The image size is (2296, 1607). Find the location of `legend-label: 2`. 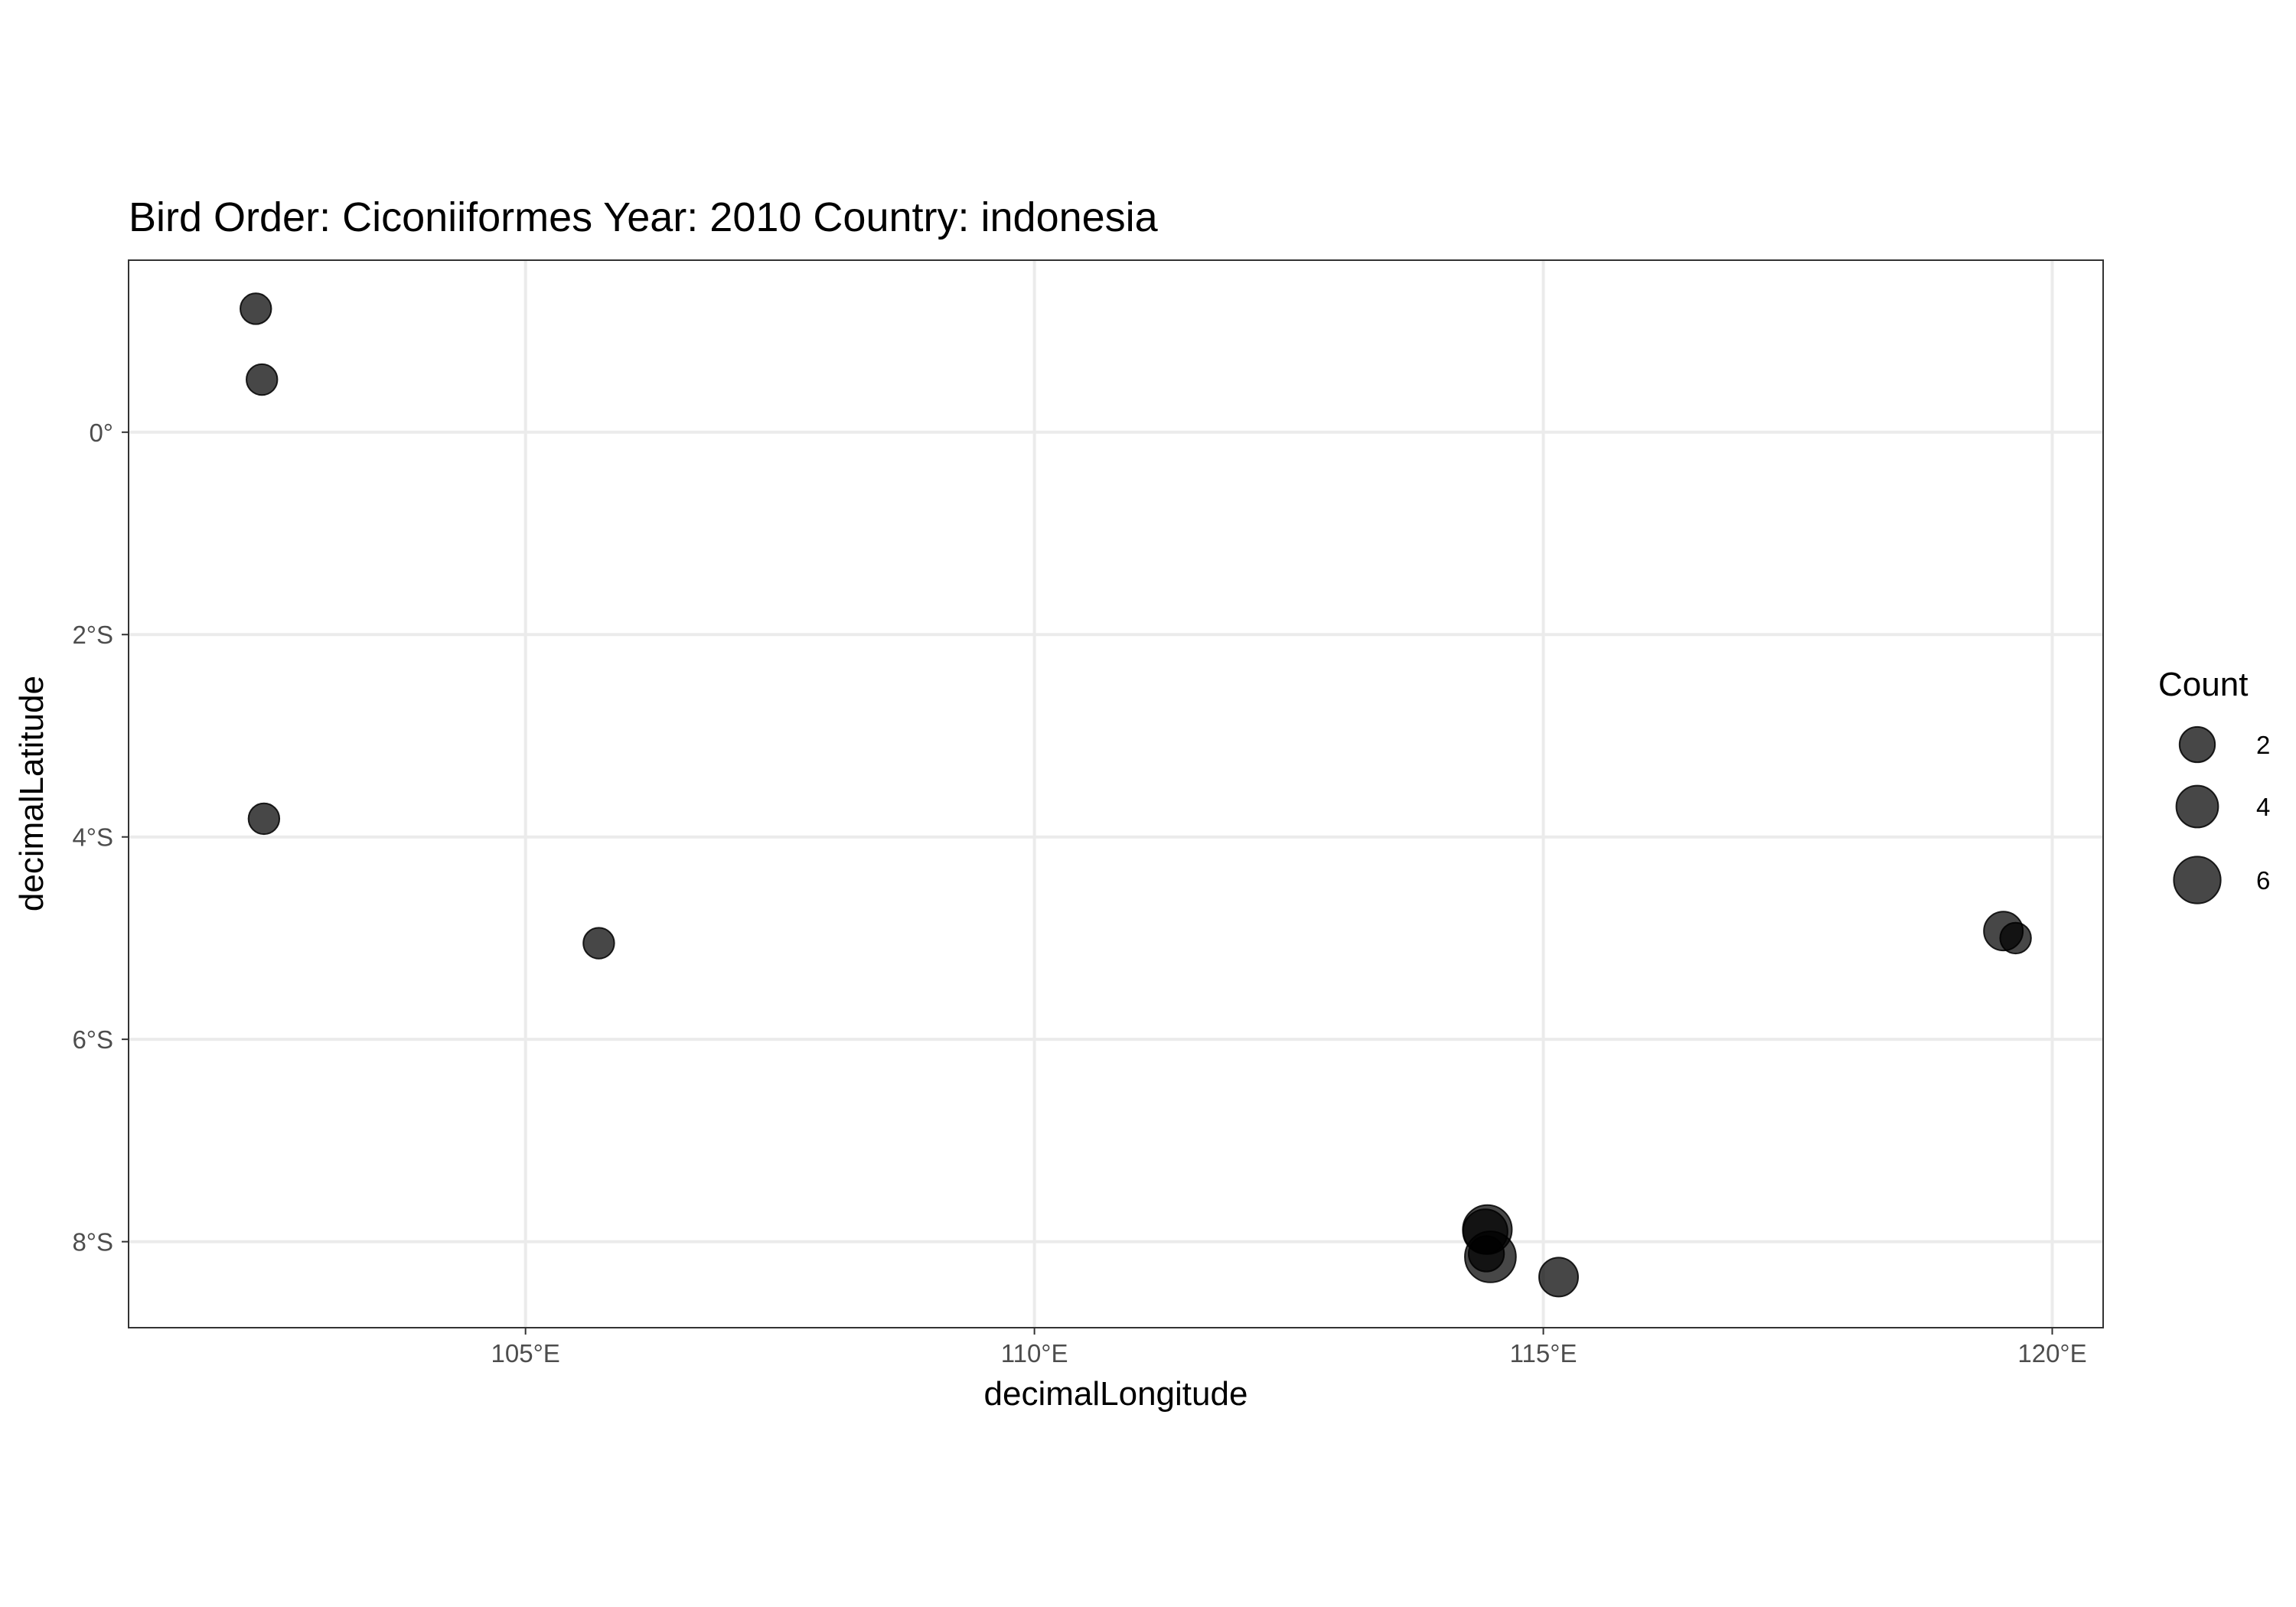

legend-label: 2 is located at coordinates (2263, 745).